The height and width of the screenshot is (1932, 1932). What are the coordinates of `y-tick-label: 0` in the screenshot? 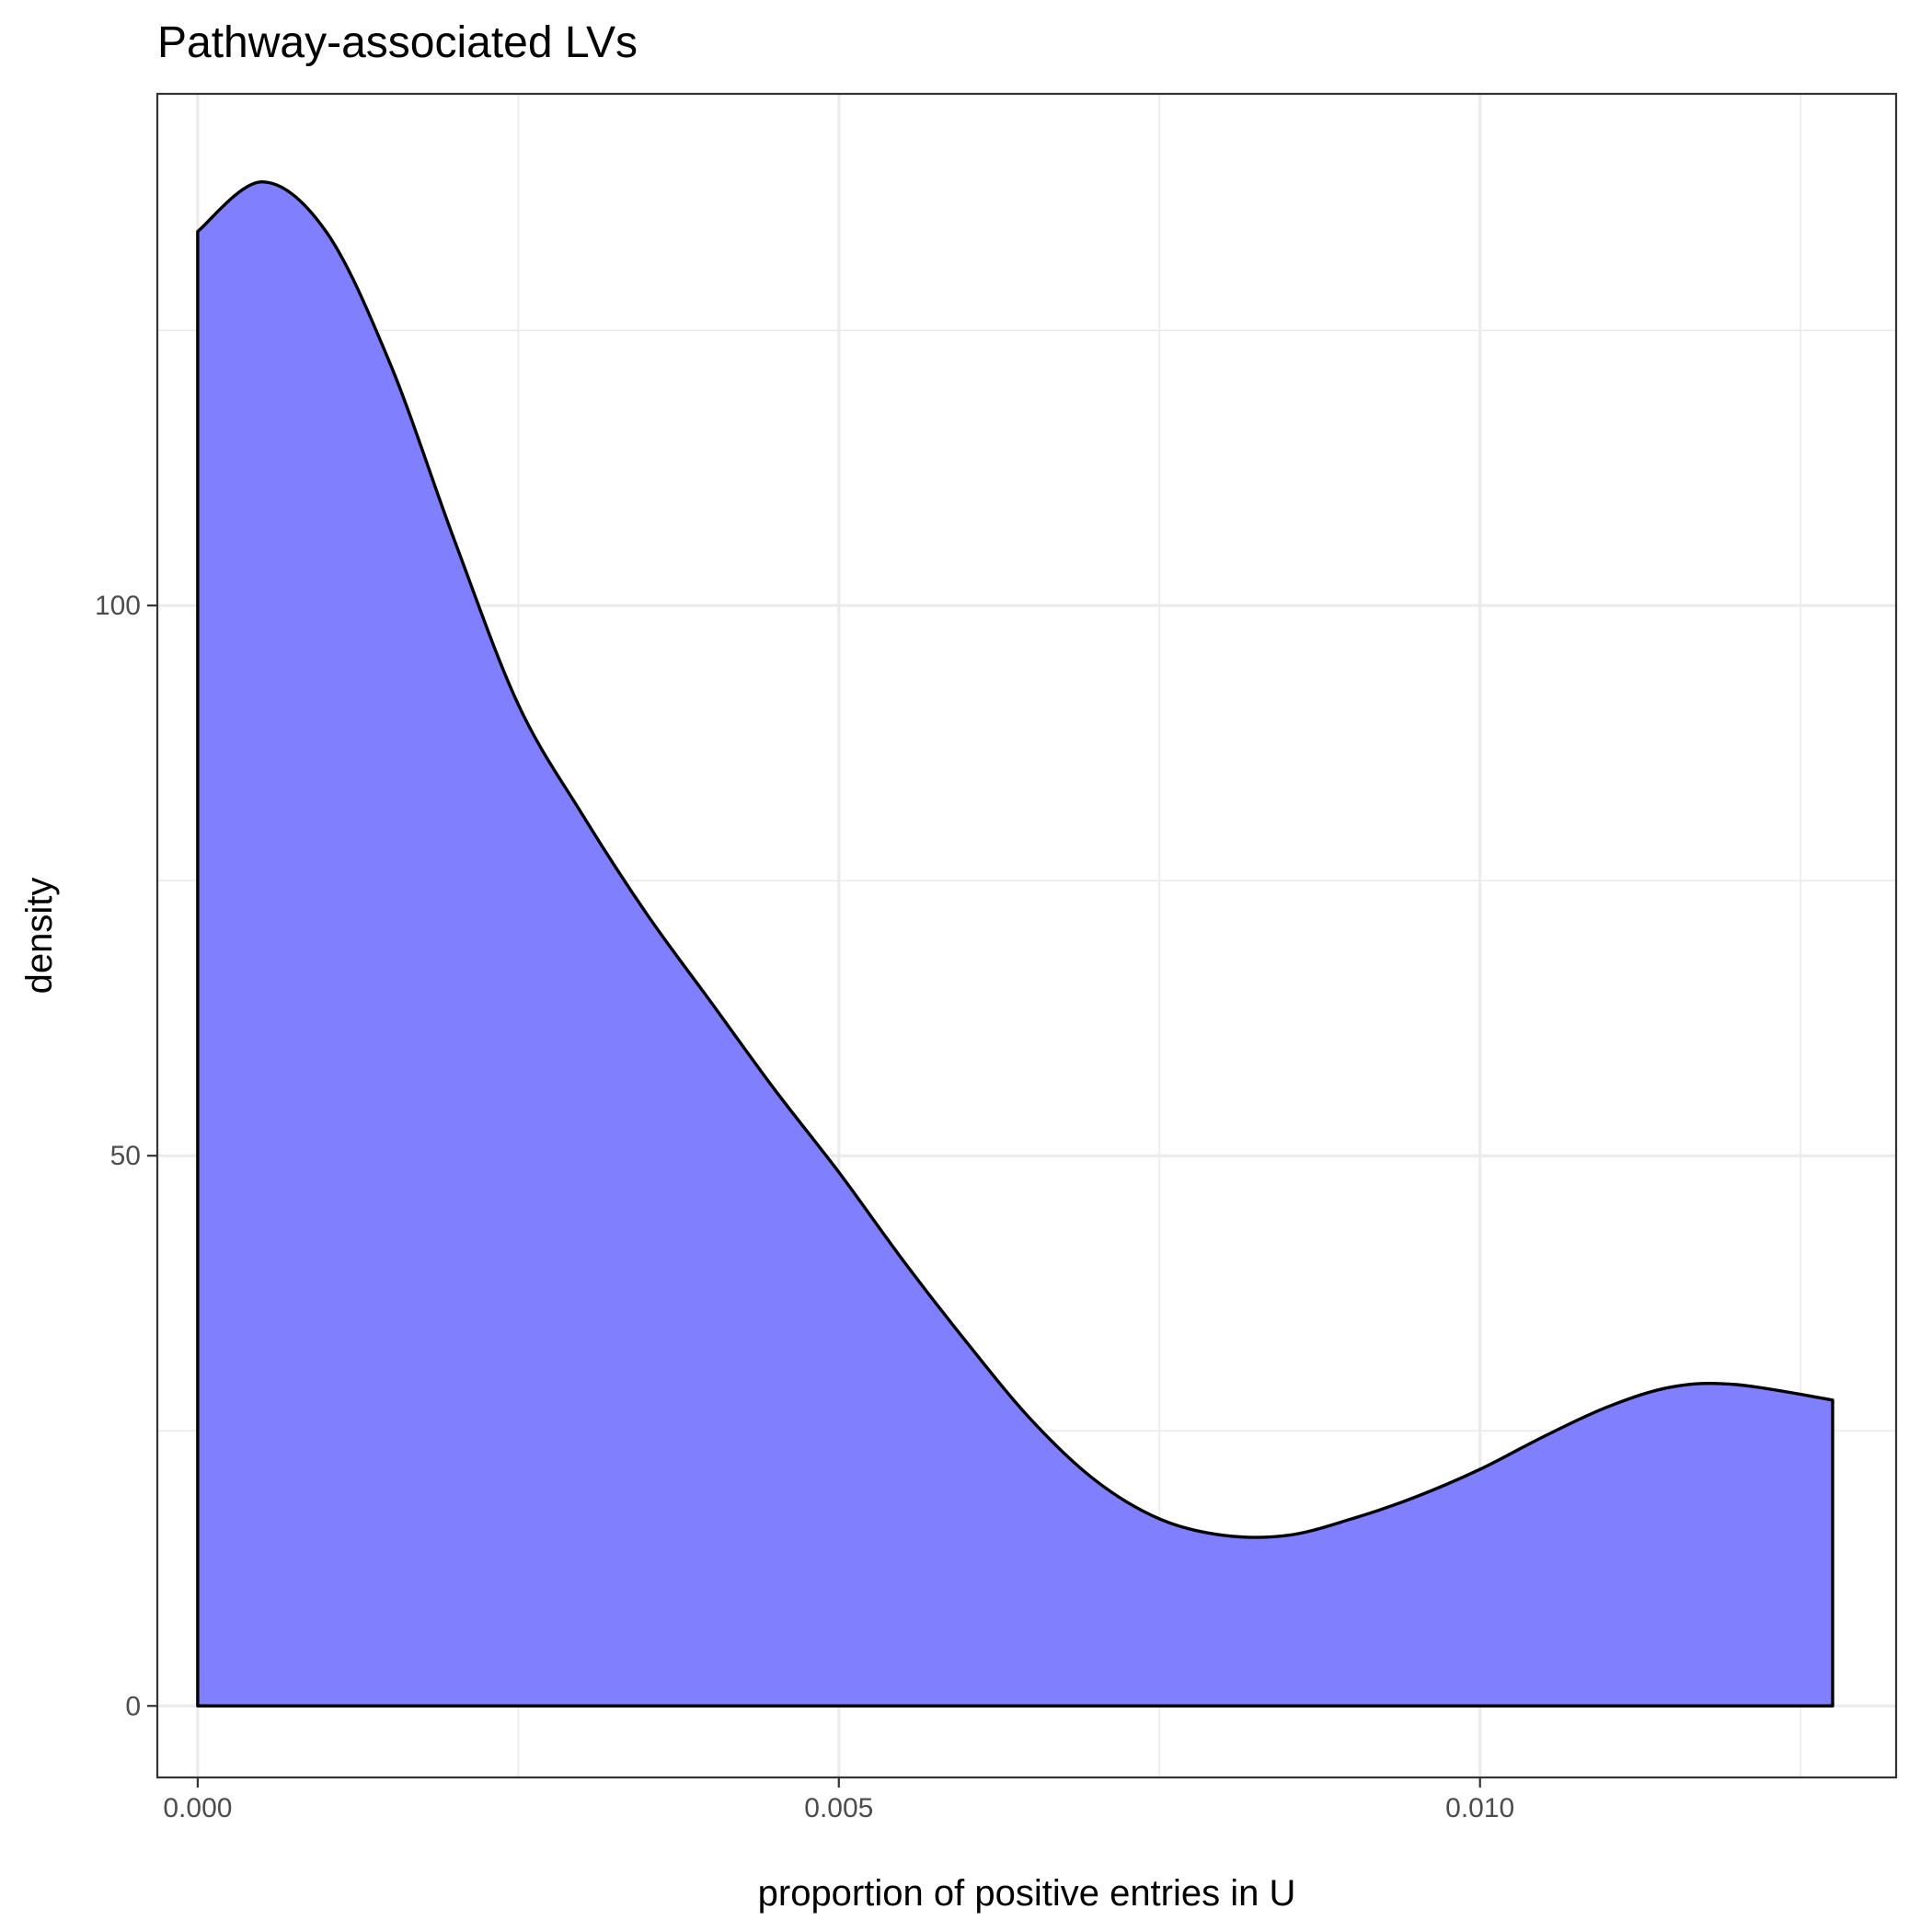 It's located at (133, 1706).